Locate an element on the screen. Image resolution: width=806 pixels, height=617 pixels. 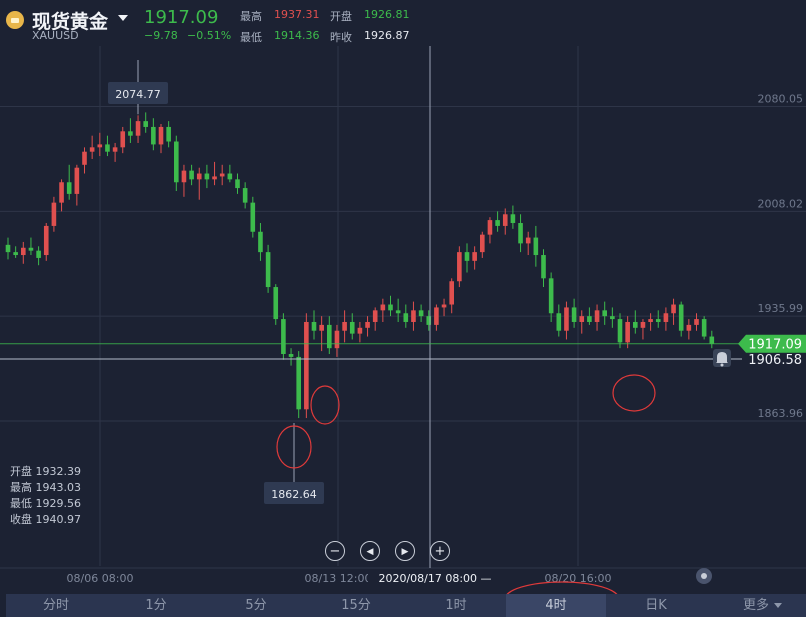
x-tick-label: 08/06 08:00 is located at coordinates (100, 578).